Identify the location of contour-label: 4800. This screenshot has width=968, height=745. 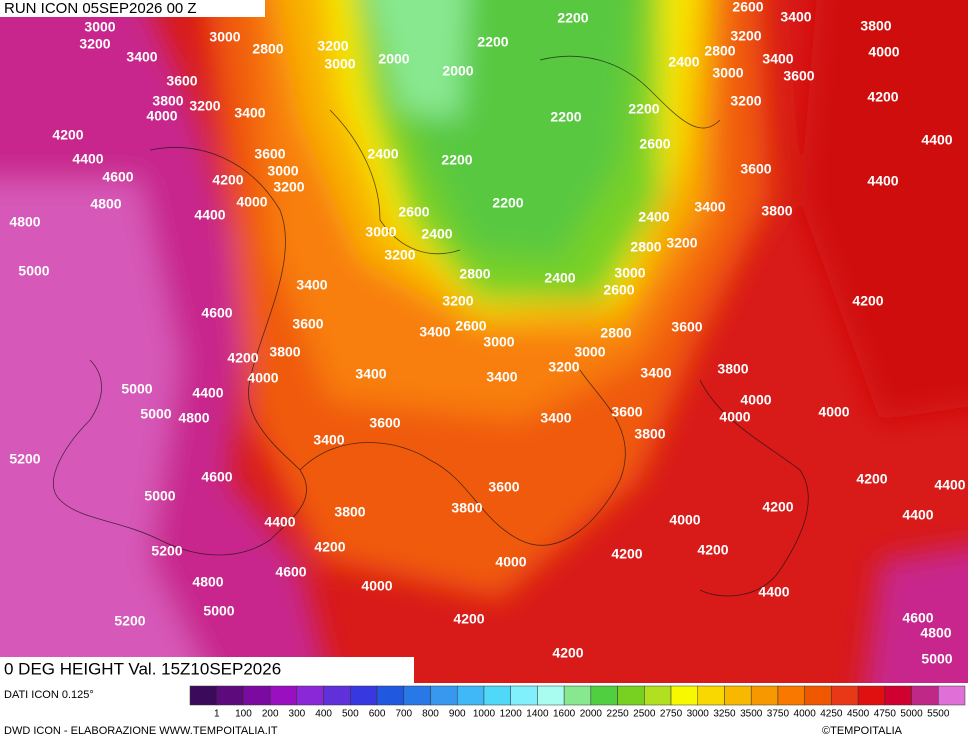
(105, 204).